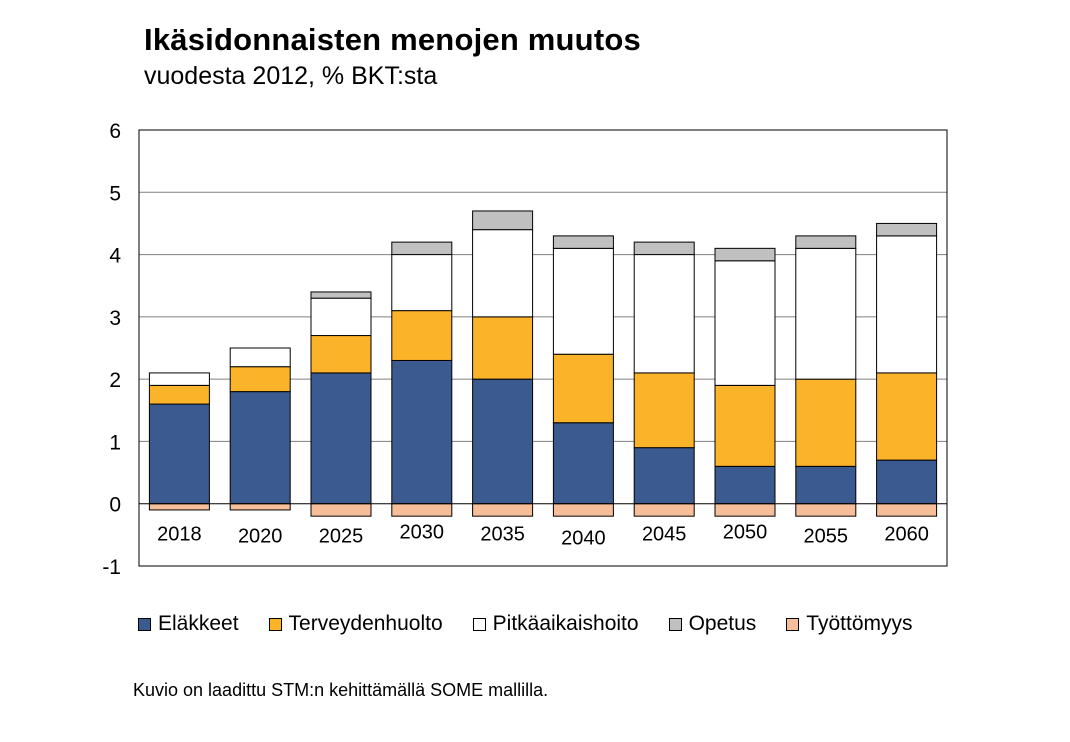 The height and width of the screenshot is (742, 1070). I want to click on y-tick-label: 2, so click(115, 380).